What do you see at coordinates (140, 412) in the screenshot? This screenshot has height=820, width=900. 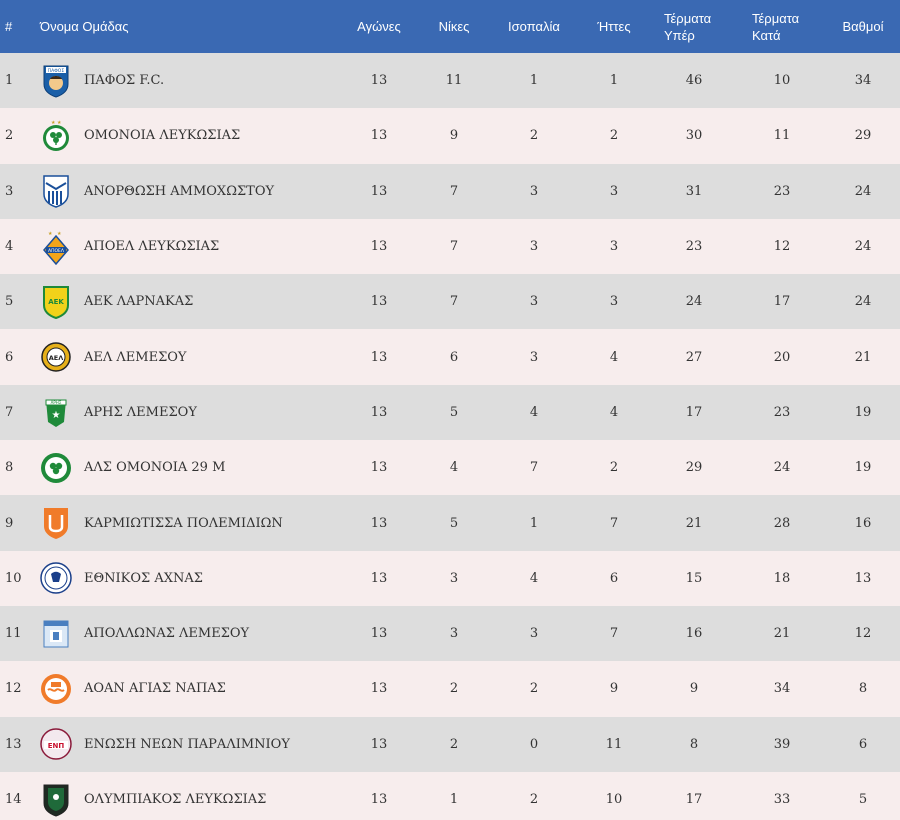 I see `team-name: ΑΡΗΣ ΛΕΜΕΣΟΥ` at bounding box center [140, 412].